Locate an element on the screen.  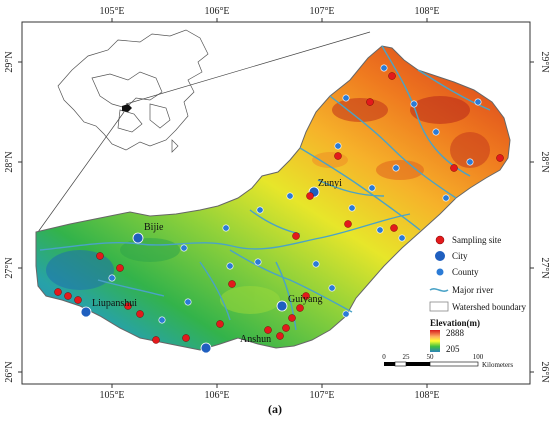
lat-label-right-28: 28°N is located at coordinates (544, 161).